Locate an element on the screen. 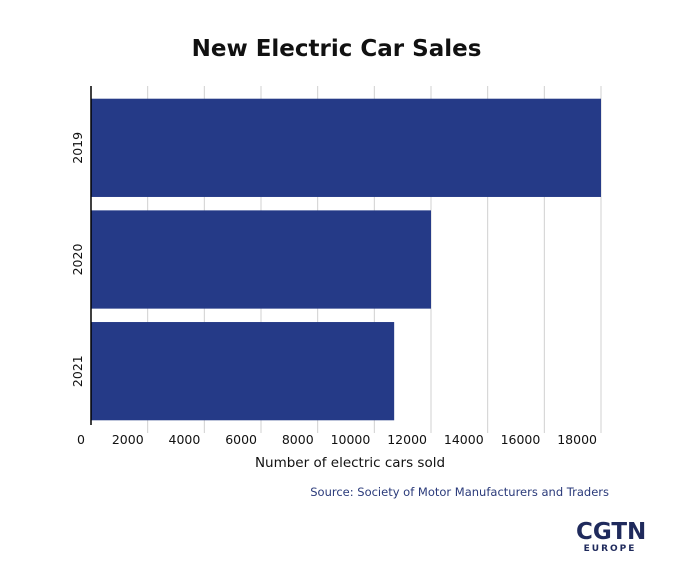 This screenshot has width=673, height=569. x-tick-label: 4000 is located at coordinates (185, 439).